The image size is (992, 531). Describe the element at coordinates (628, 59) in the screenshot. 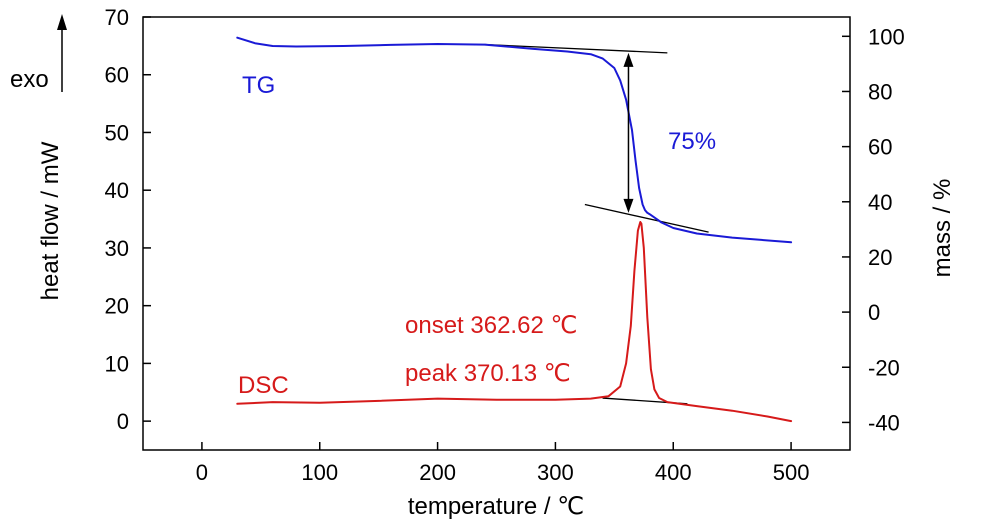

I see `arrow-head-up` at that location.